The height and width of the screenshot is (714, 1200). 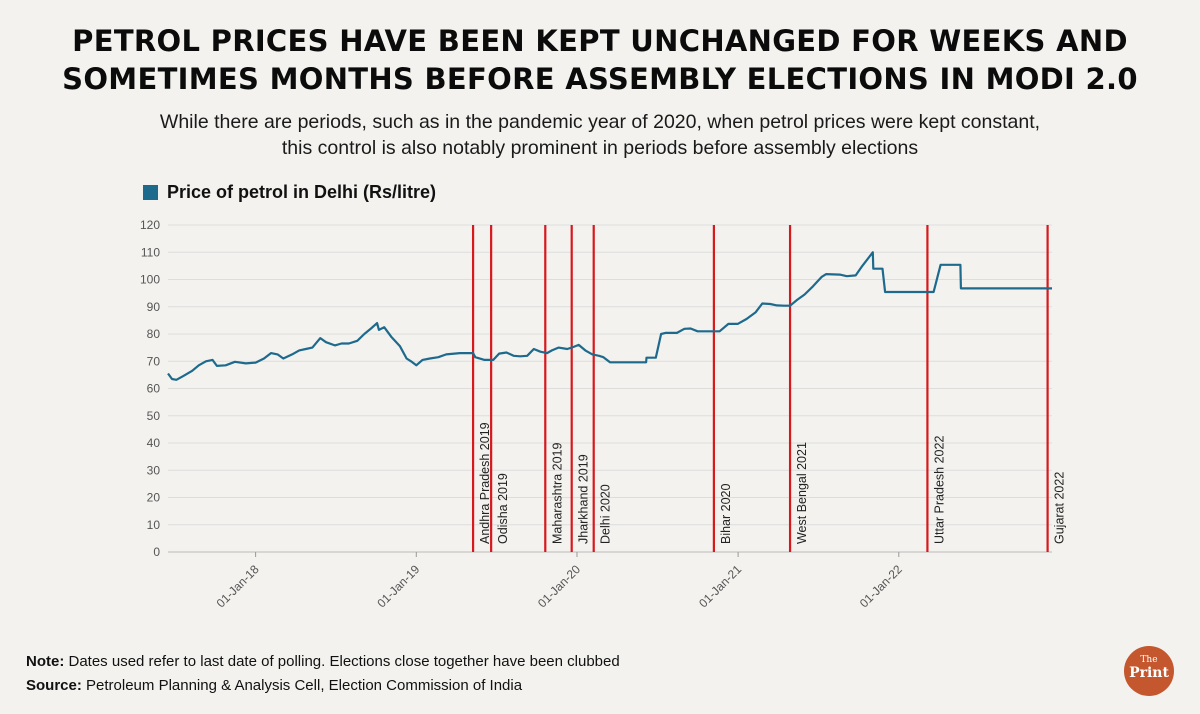 I want to click on logo-the: The, so click(x=1149, y=660).